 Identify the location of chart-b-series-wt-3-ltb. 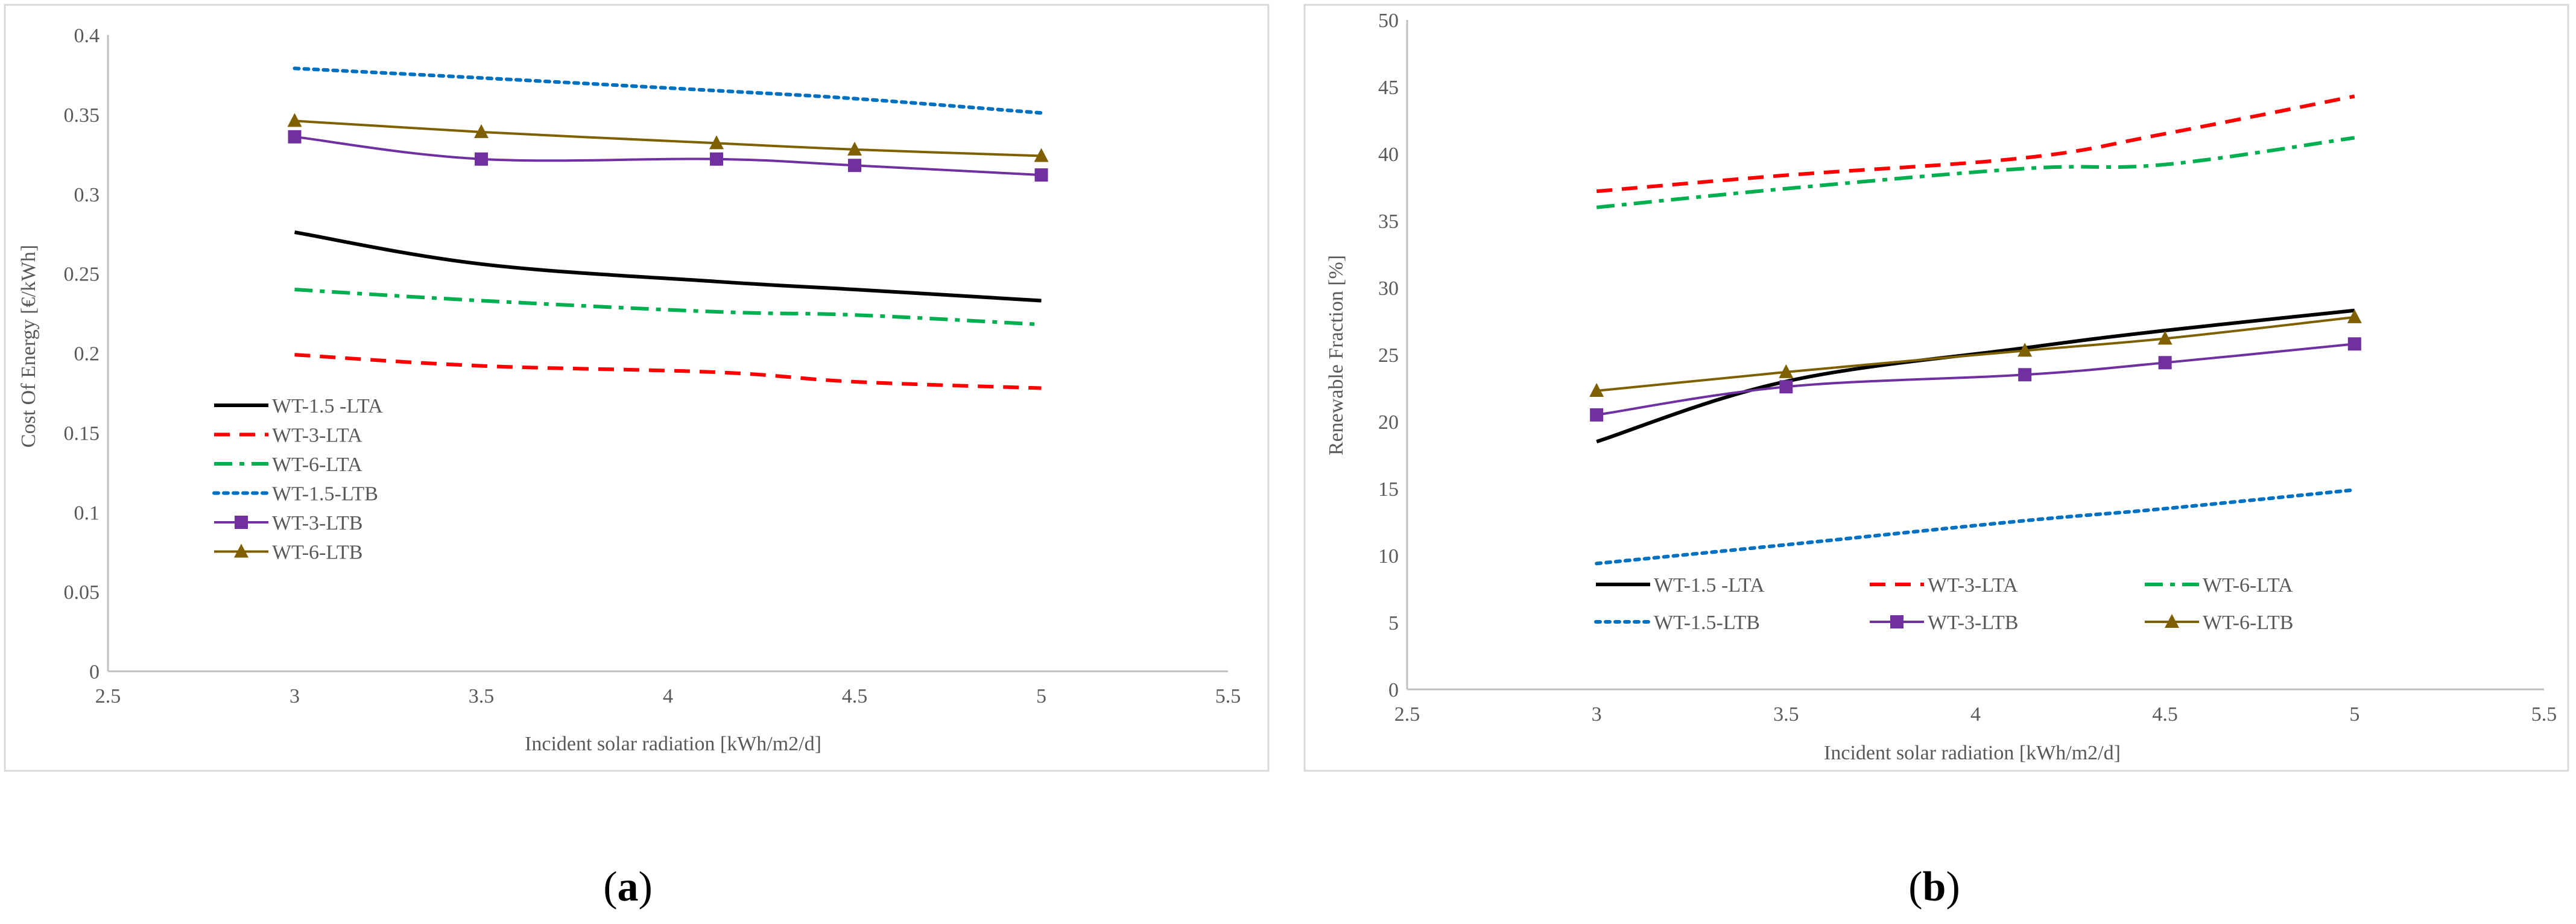
(1975, 379).